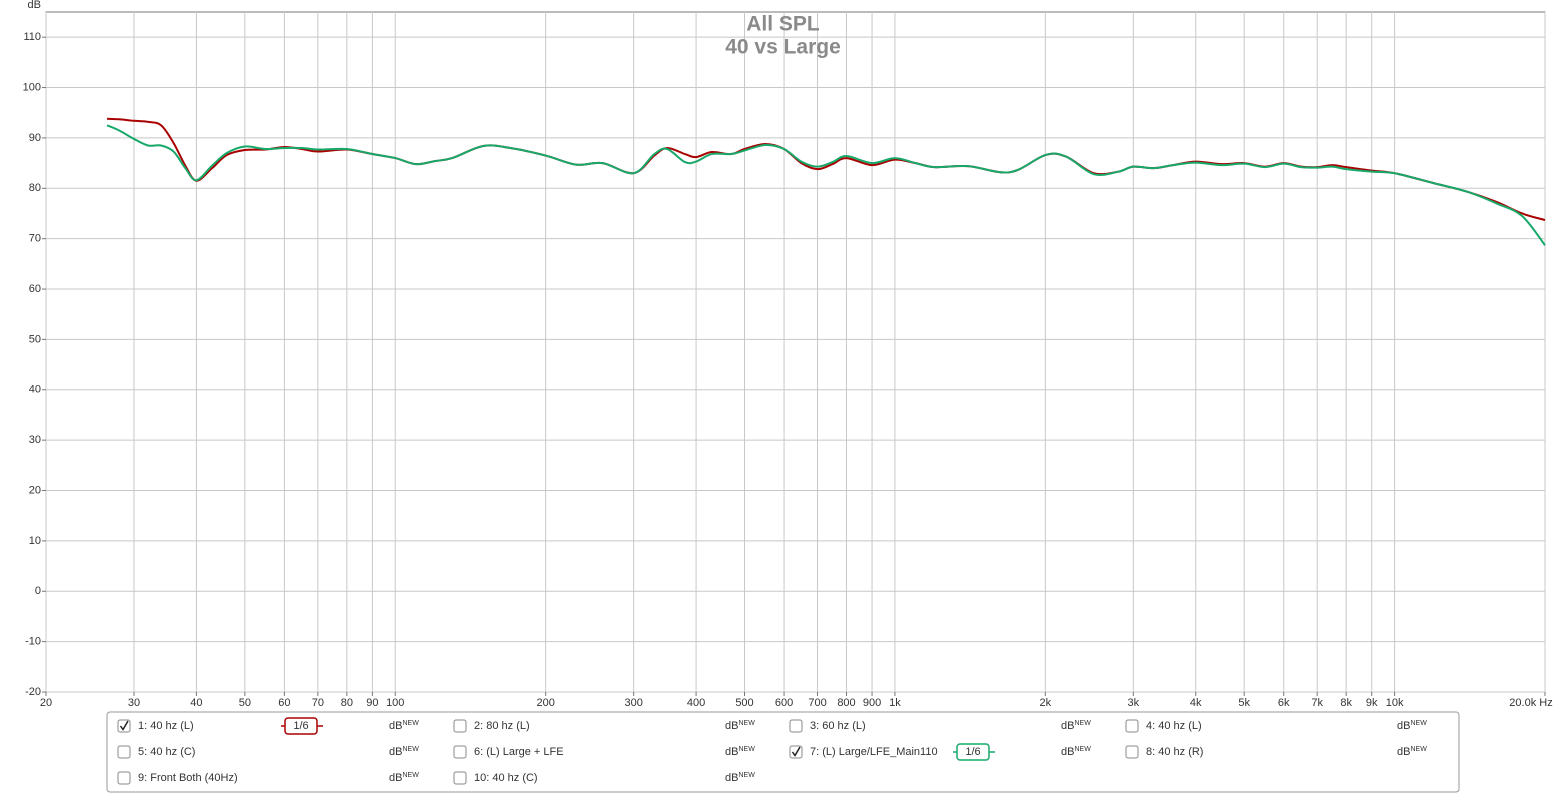 The image size is (1566, 799). I want to click on legend-entry: 2: 80 hz (L) dB NEW, so click(604, 726).